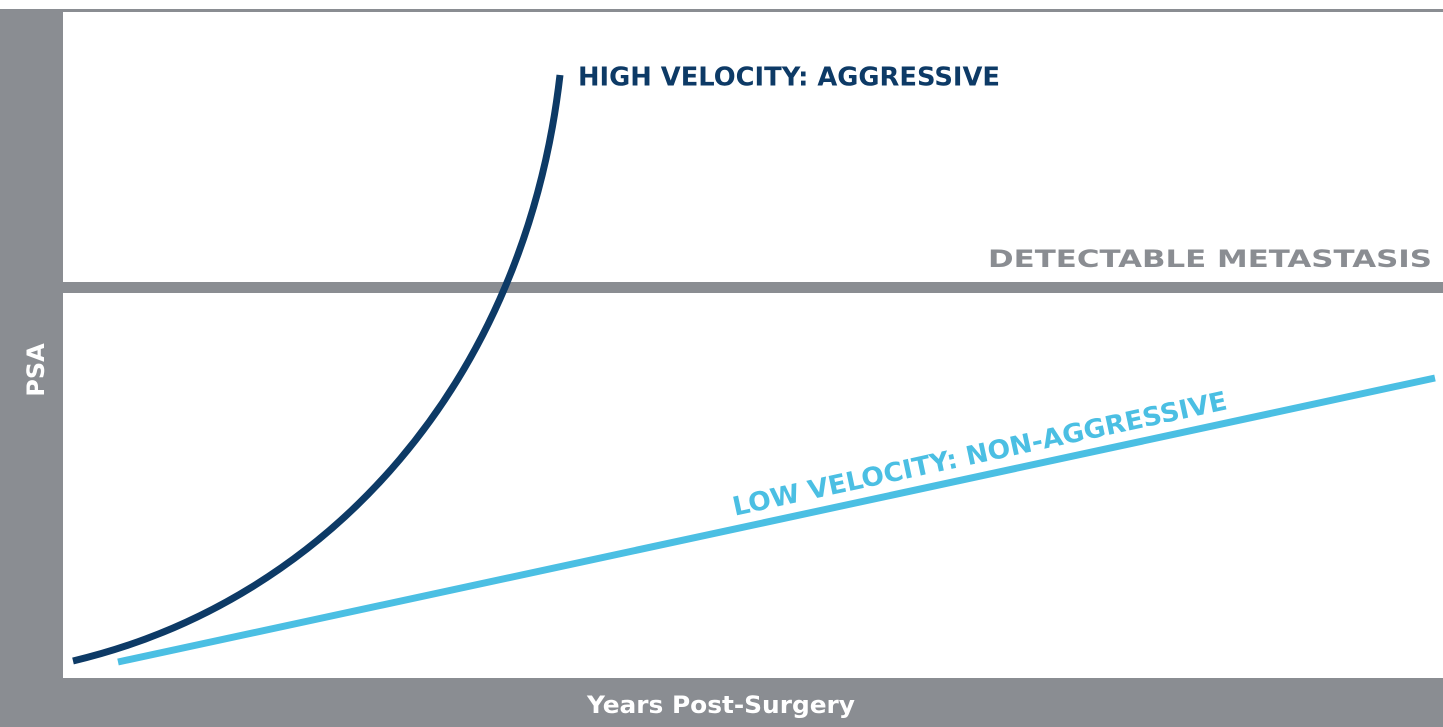 The image size is (1443, 727). I want to click on threshold-line, so click(753, 287).